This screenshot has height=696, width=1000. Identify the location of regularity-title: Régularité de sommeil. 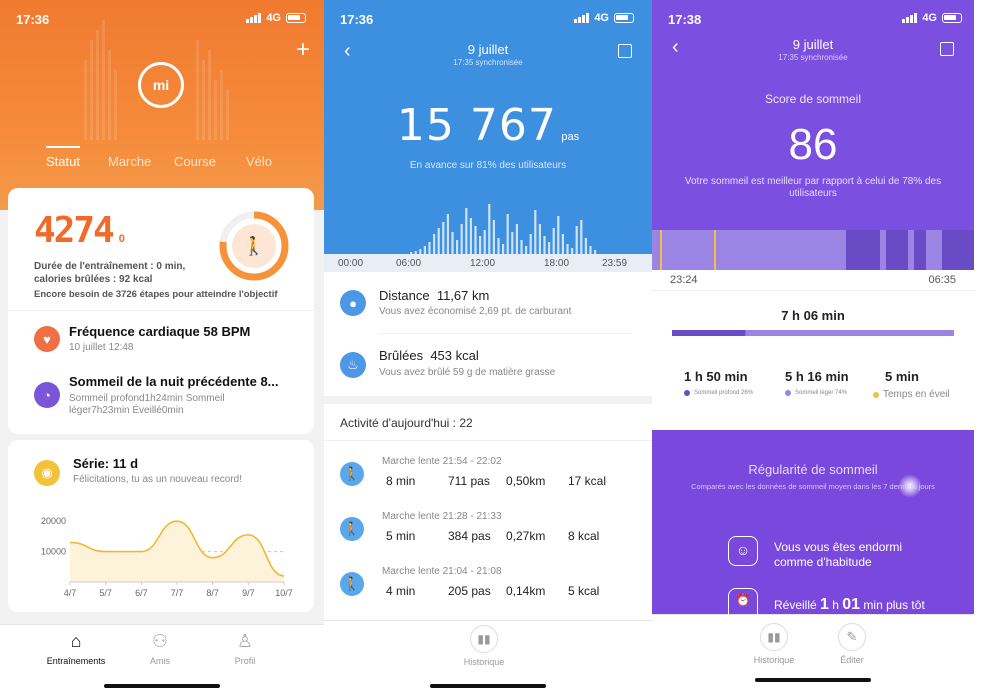
(813, 469).